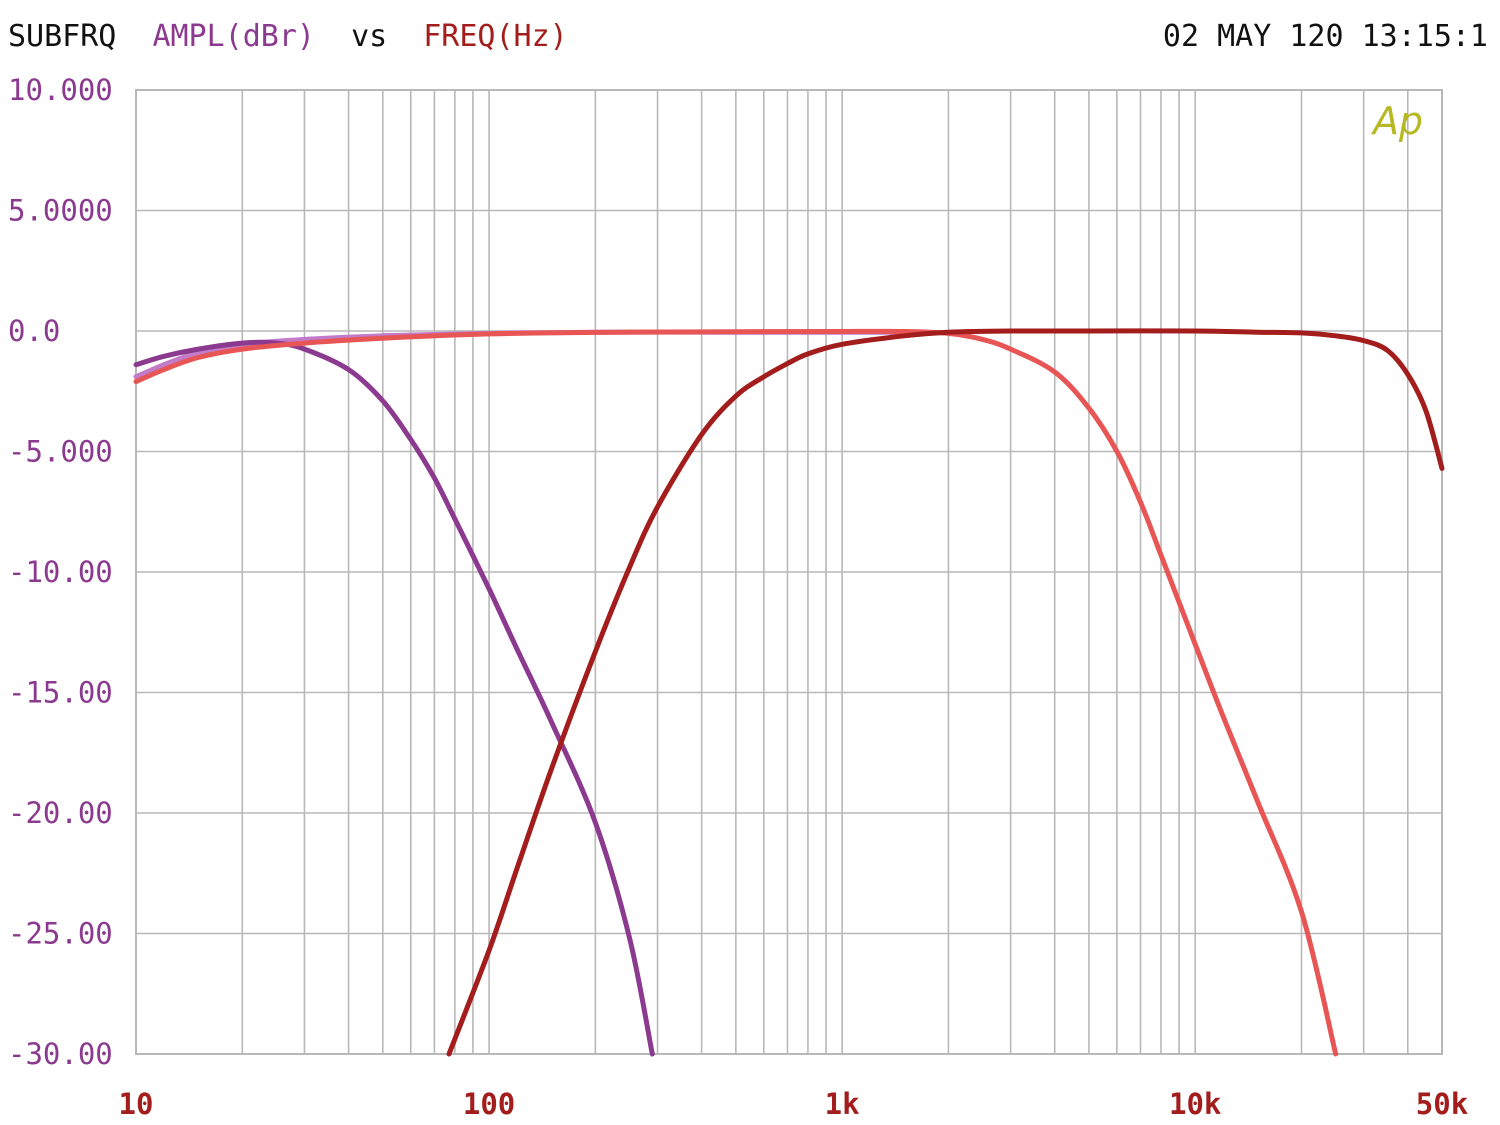 This screenshot has height=1125, width=1500. I want to click on timestamp: 02 MAY 120 13:15:1, so click(1325, 36).